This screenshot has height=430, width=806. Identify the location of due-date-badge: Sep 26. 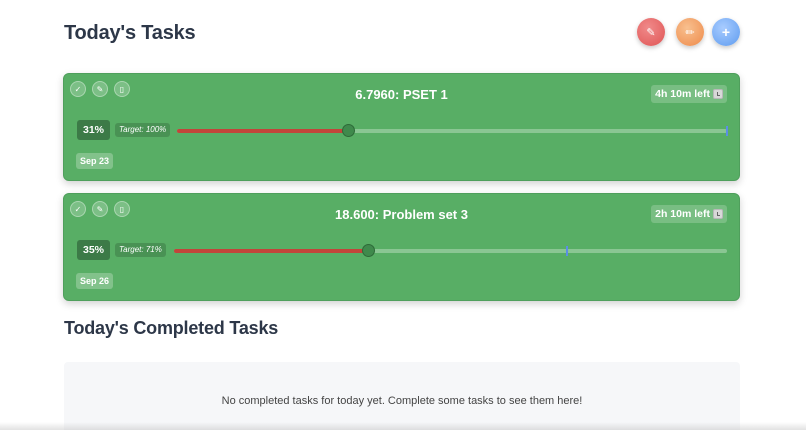
(95, 281).